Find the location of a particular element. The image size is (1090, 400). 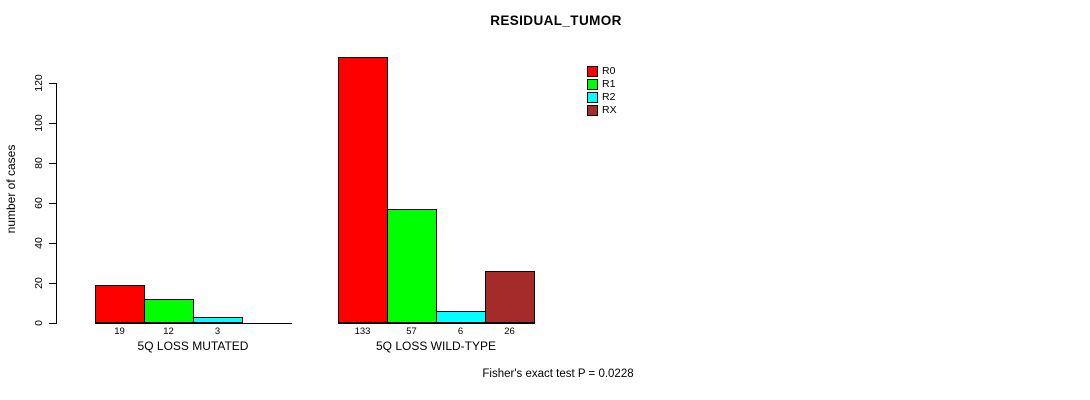

y-tick-label: 100 is located at coordinates (39, 123).